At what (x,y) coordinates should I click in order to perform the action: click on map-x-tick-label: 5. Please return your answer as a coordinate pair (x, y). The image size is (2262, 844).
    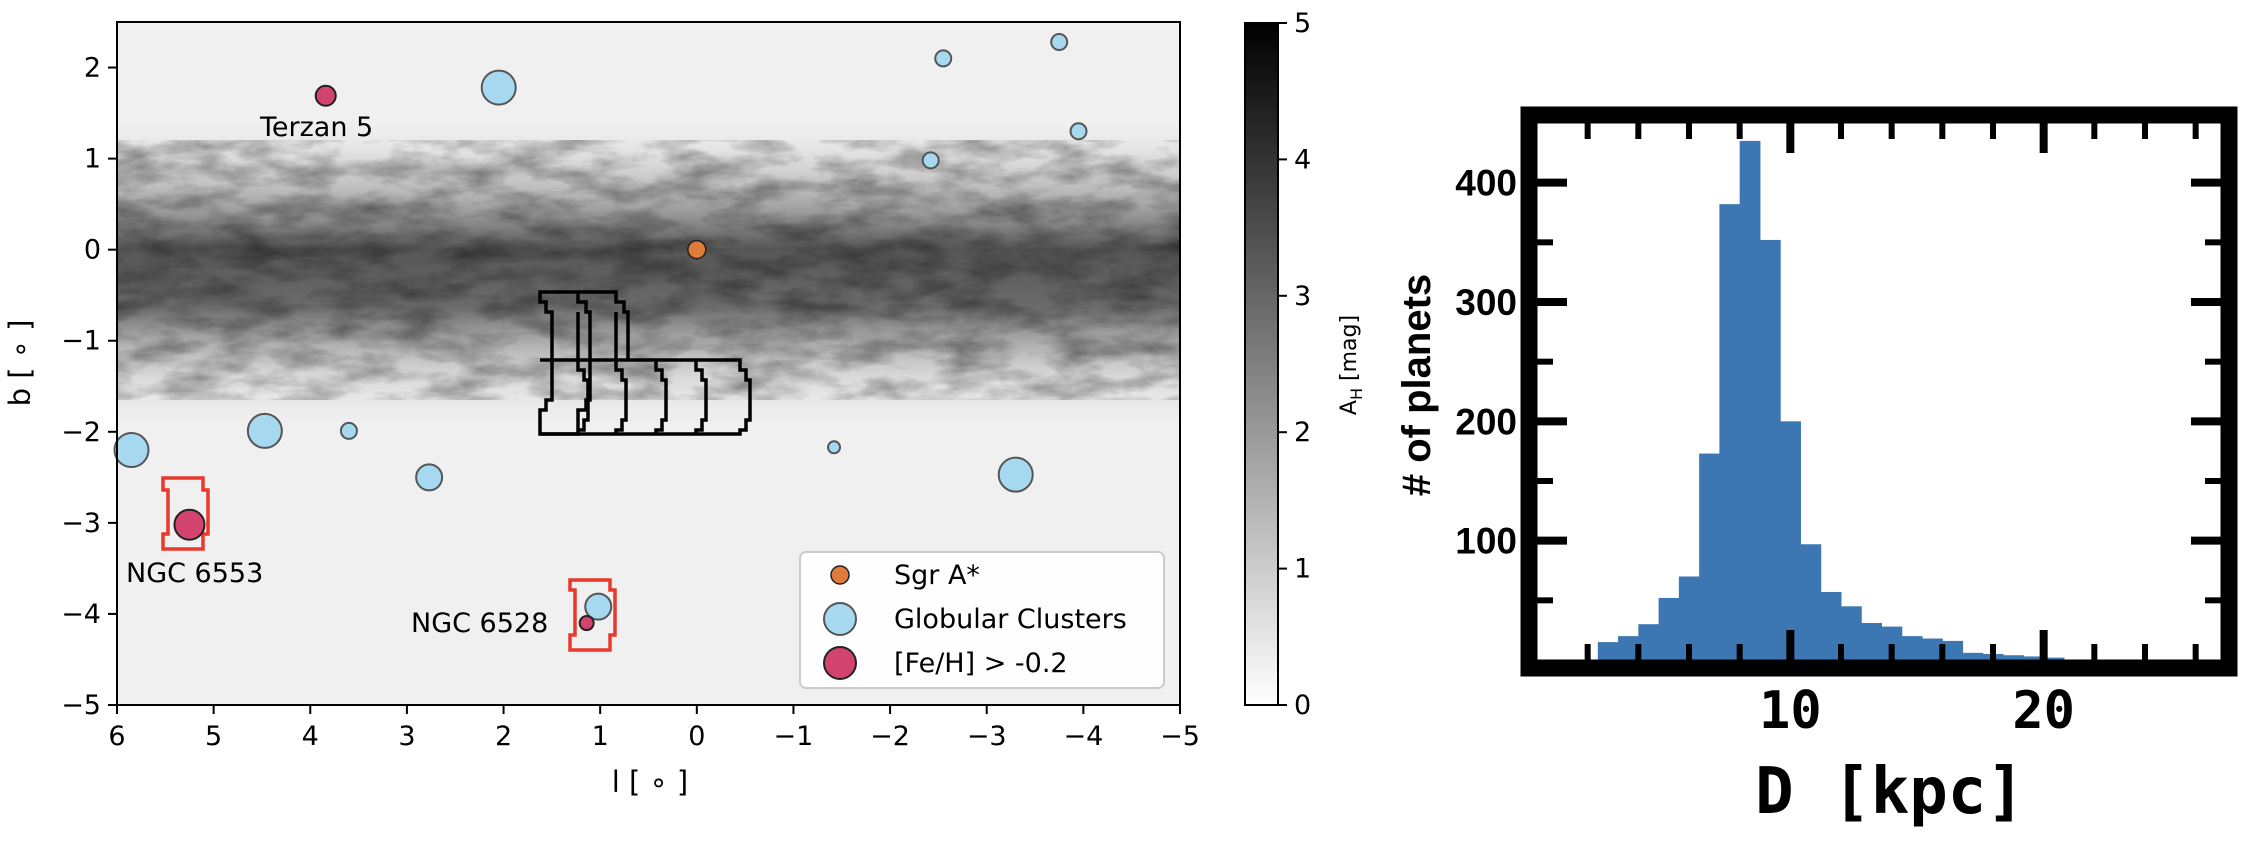
    Looking at the image, I should click on (213, 736).